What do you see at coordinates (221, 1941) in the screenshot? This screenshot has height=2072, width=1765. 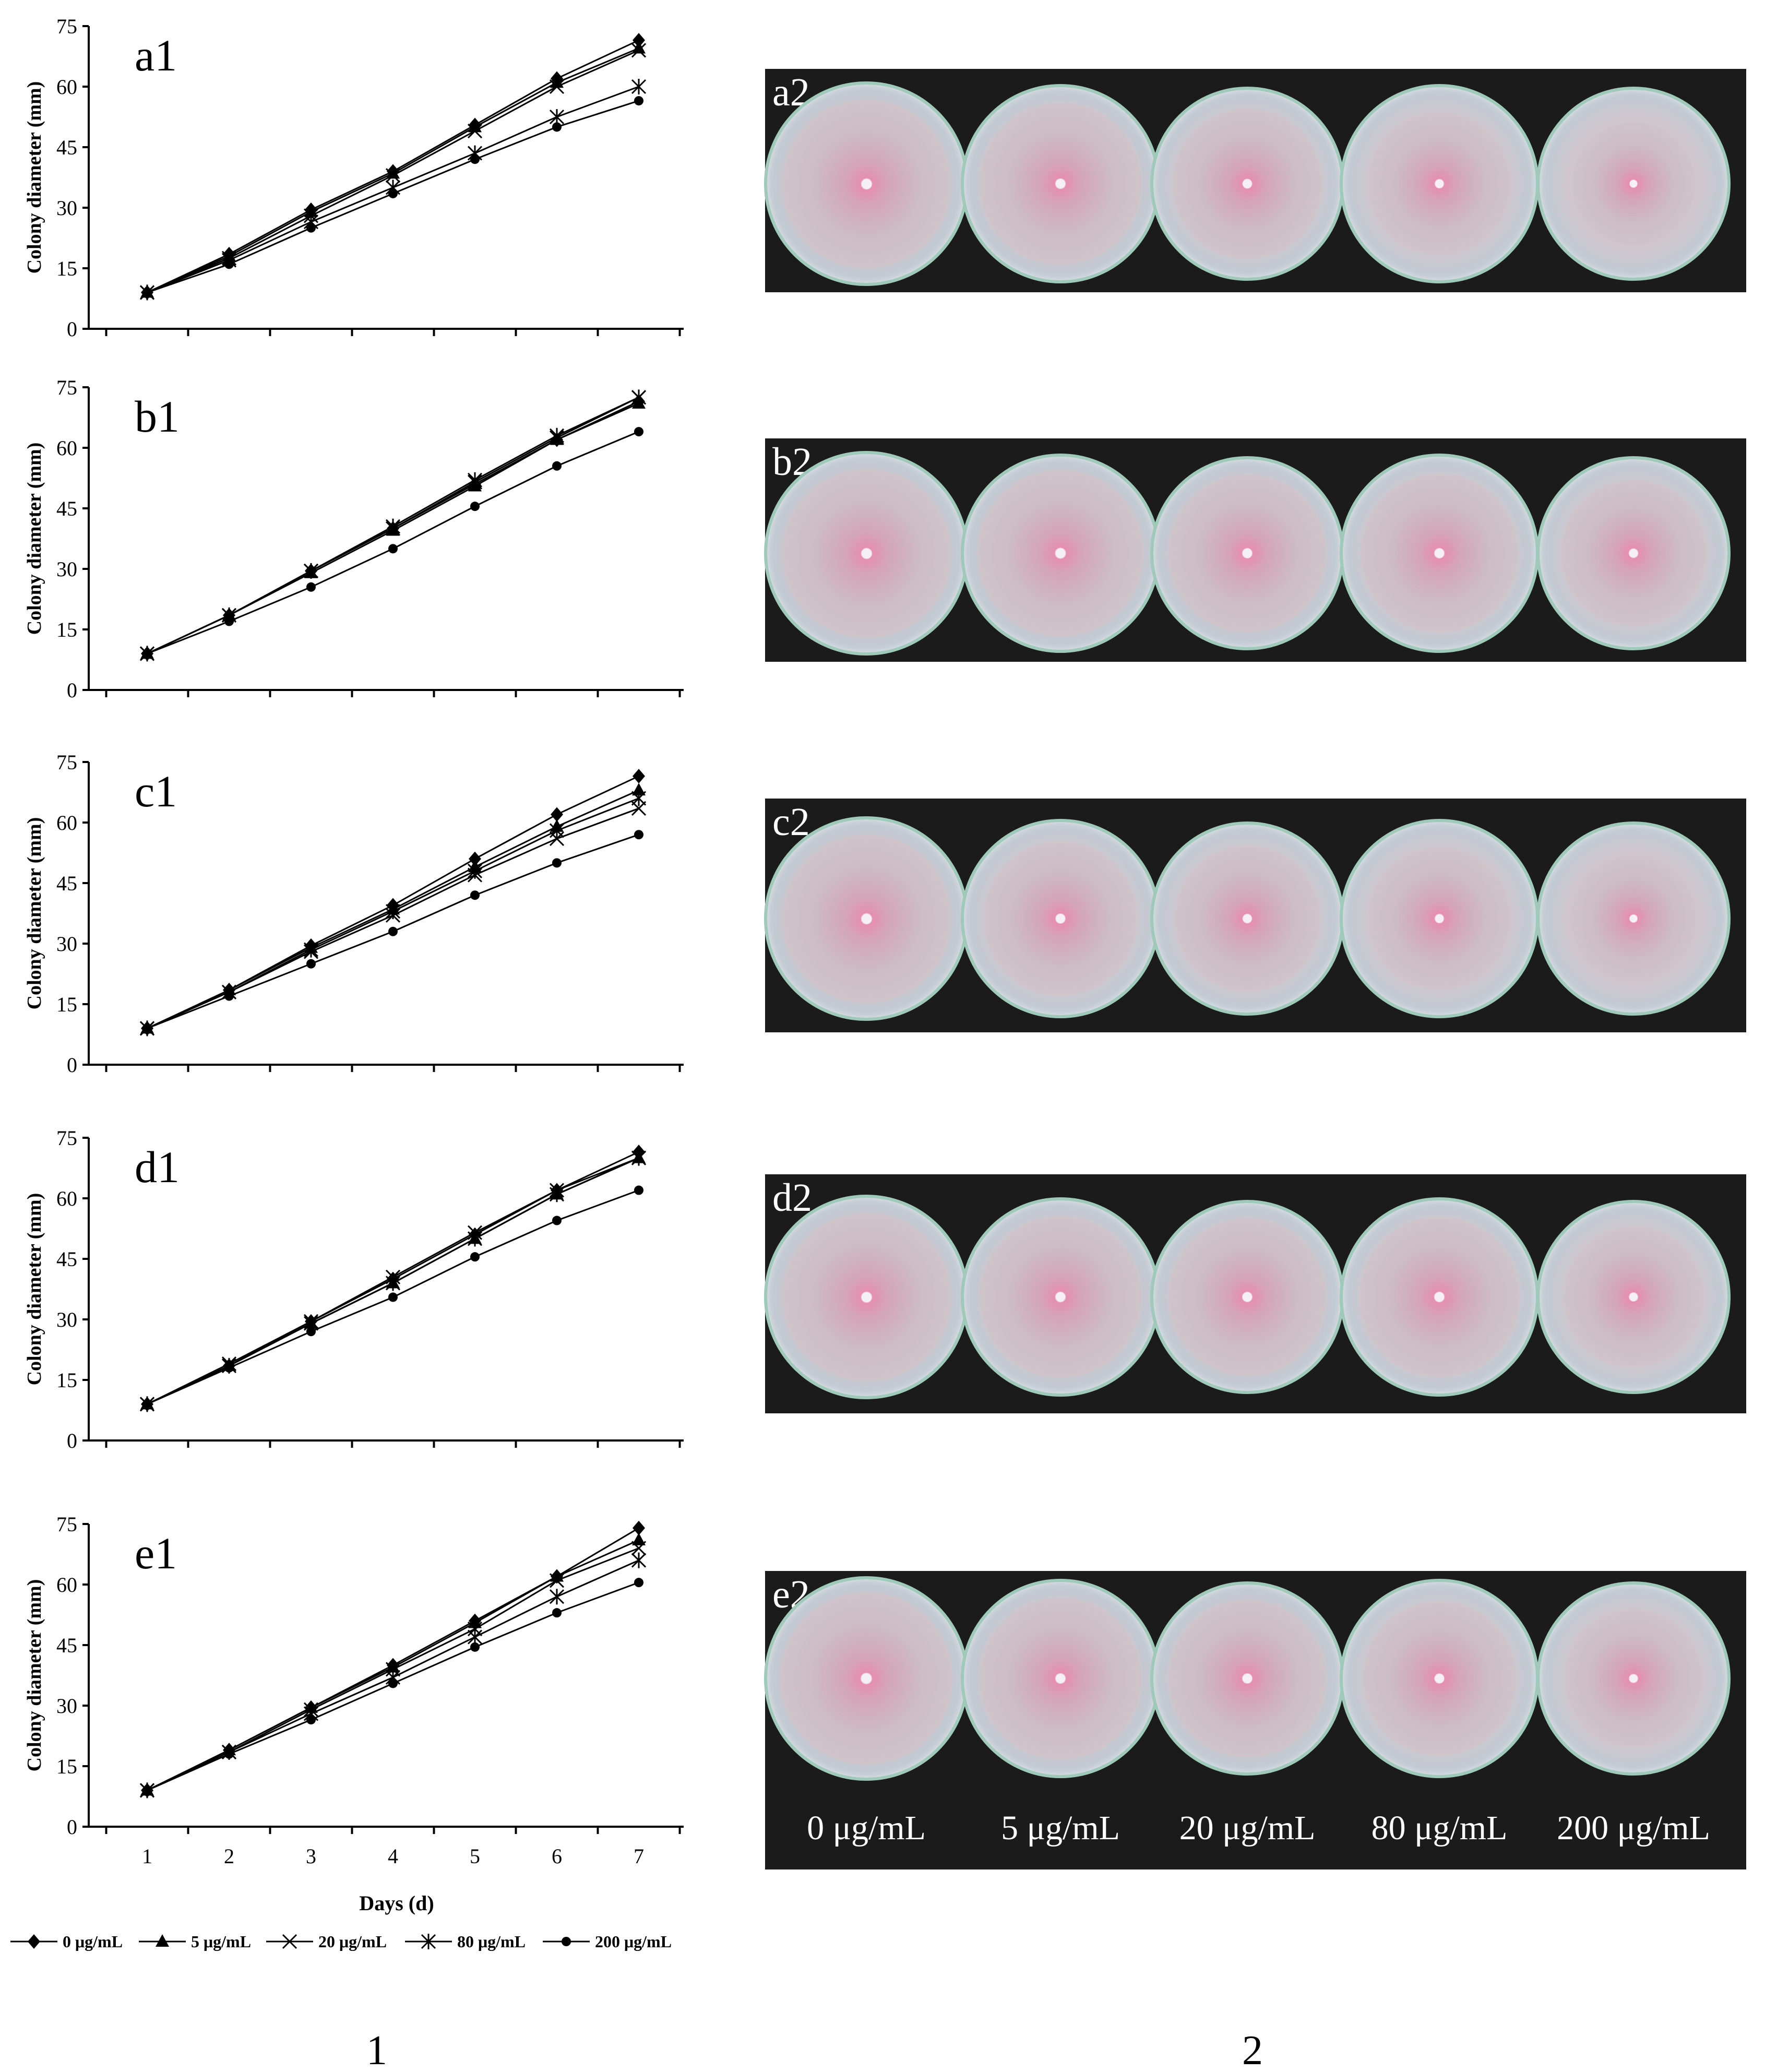 I see `legend-label: 5 μg/mL` at bounding box center [221, 1941].